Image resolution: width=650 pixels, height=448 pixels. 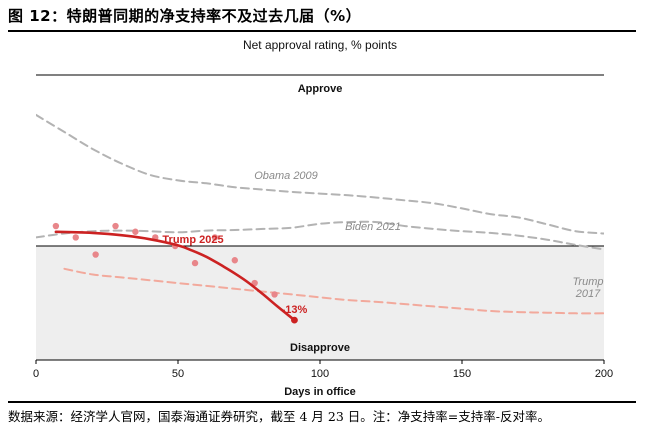 What do you see at coordinates (178, 374) in the screenshot?
I see `x-tick-label-50: 50` at bounding box center [178, 374].